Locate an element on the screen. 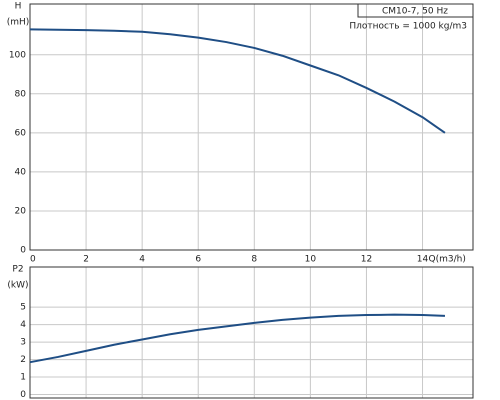 Image resolution: width=500 pixels, height=400 pixels. x-tick-label: 6 is located at coordinates (198, 260).